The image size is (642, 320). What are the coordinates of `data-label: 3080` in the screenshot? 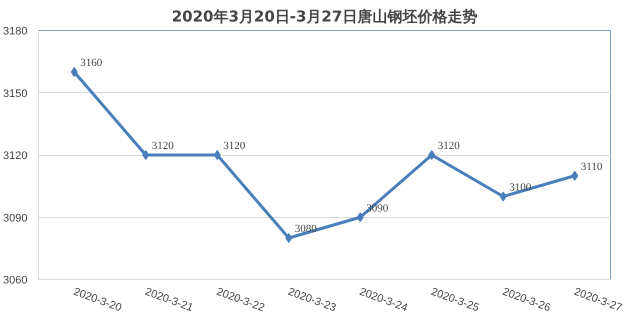 It's located at (306, 229).